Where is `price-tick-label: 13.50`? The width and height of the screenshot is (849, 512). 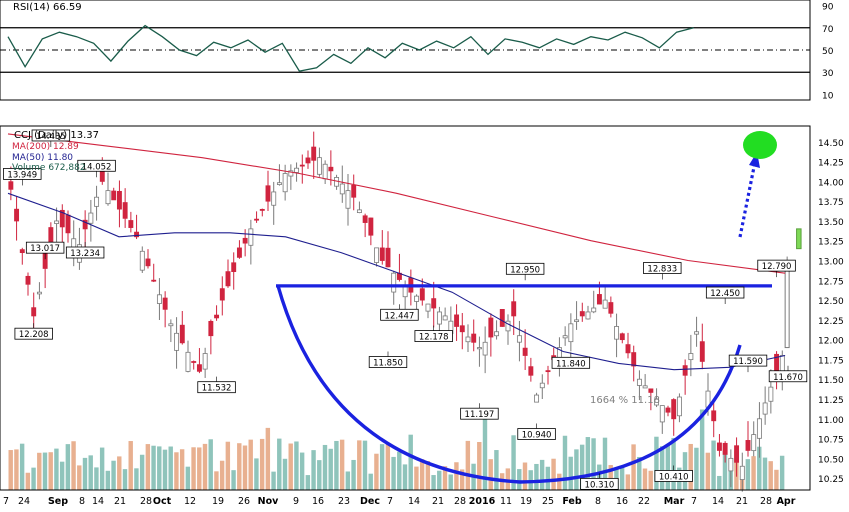 price-tick-label: 13.50 is located at coordinates (831, 223).